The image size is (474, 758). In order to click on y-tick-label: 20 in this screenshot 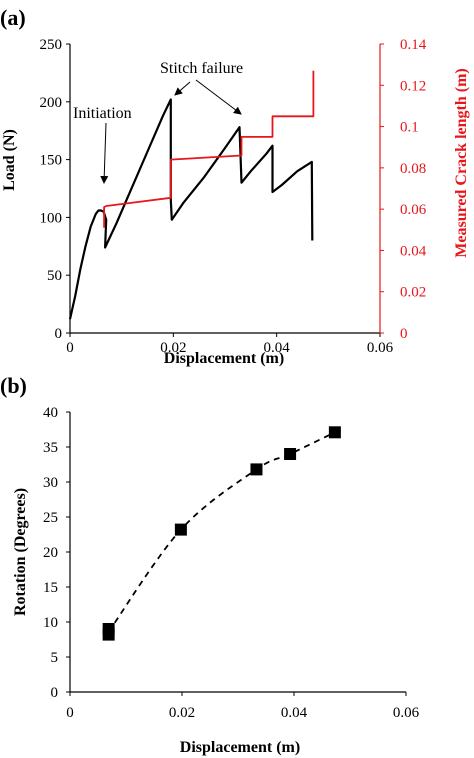, I will do `click(50, 553)`.